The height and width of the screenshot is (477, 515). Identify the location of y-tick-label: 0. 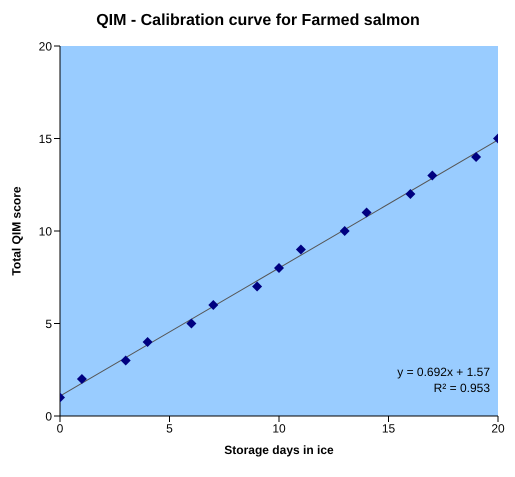
(48, 416).